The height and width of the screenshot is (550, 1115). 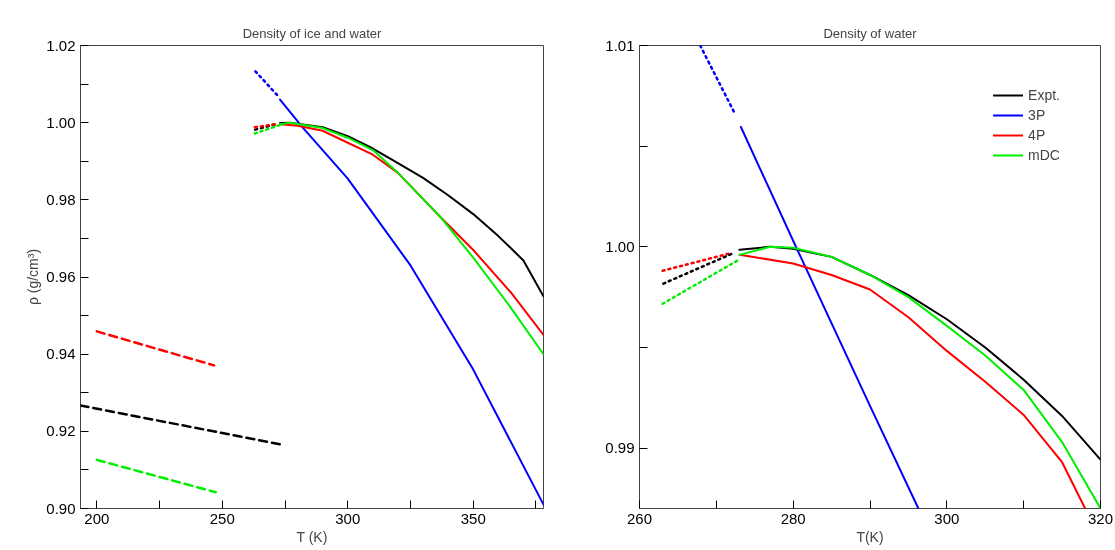 What do you see at coordinates (473, 518) in the screenshot?
I see `x-tick-label: 350` at bounding box center [473, 518].